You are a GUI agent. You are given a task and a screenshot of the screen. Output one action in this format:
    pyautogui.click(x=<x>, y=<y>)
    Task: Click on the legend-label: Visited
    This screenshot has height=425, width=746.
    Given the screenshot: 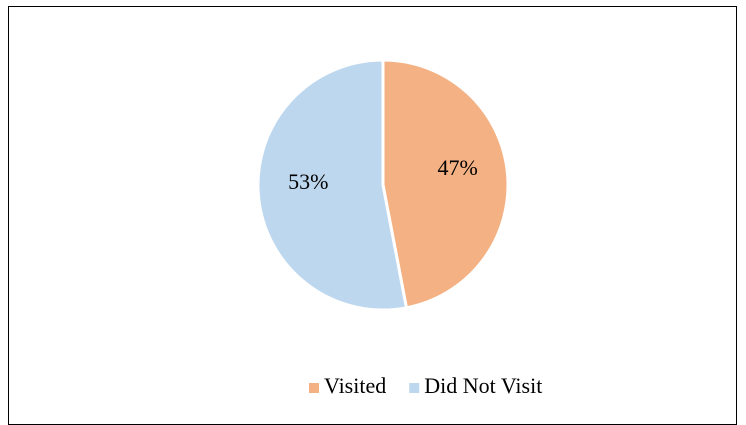 What is the action you would take?
    pyautogui.click(x=355, y=385)
    